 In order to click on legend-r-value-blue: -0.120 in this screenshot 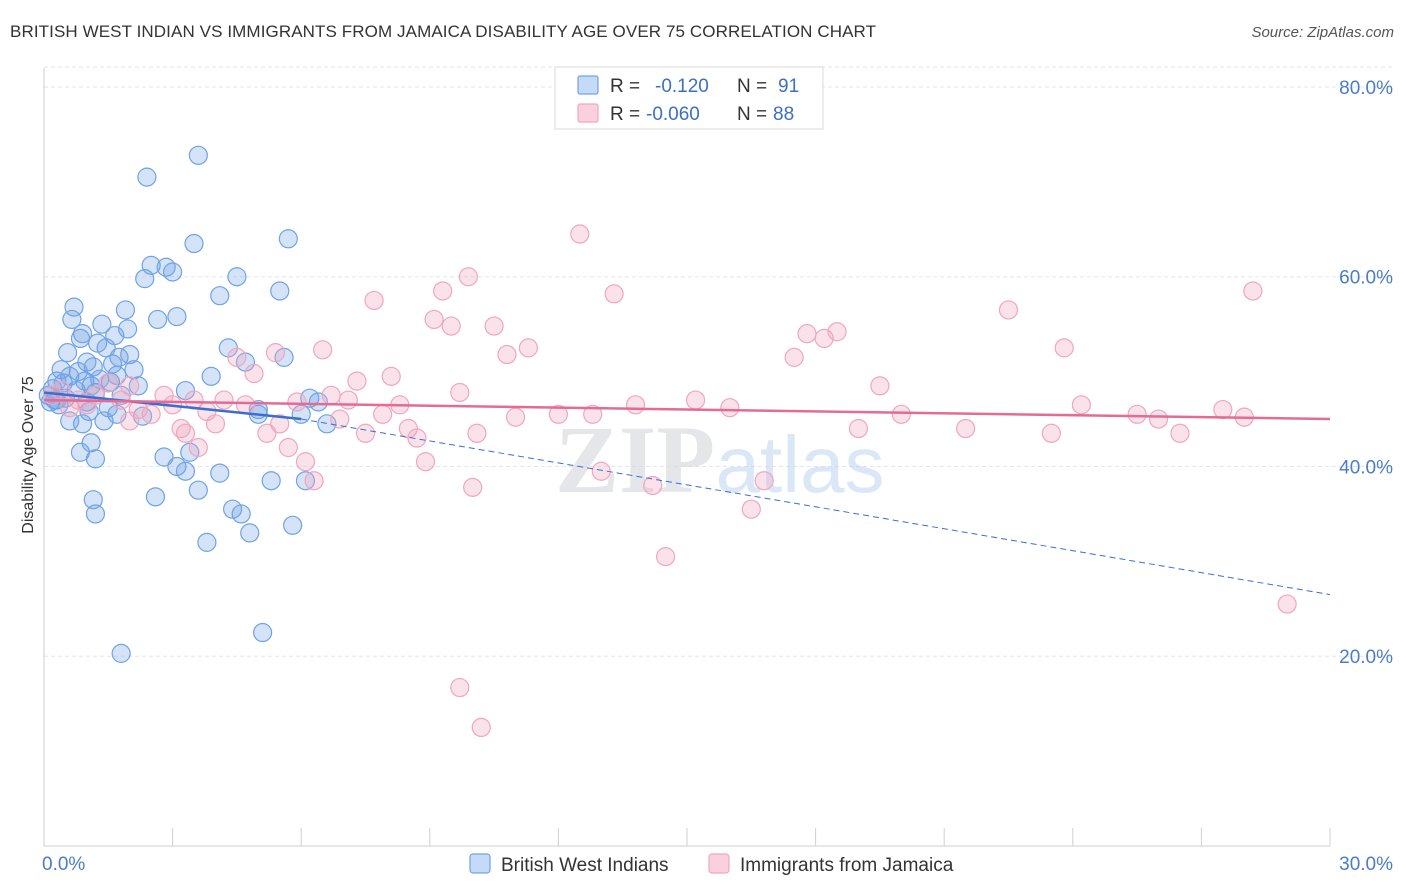, I will do `click(682, 86)`.